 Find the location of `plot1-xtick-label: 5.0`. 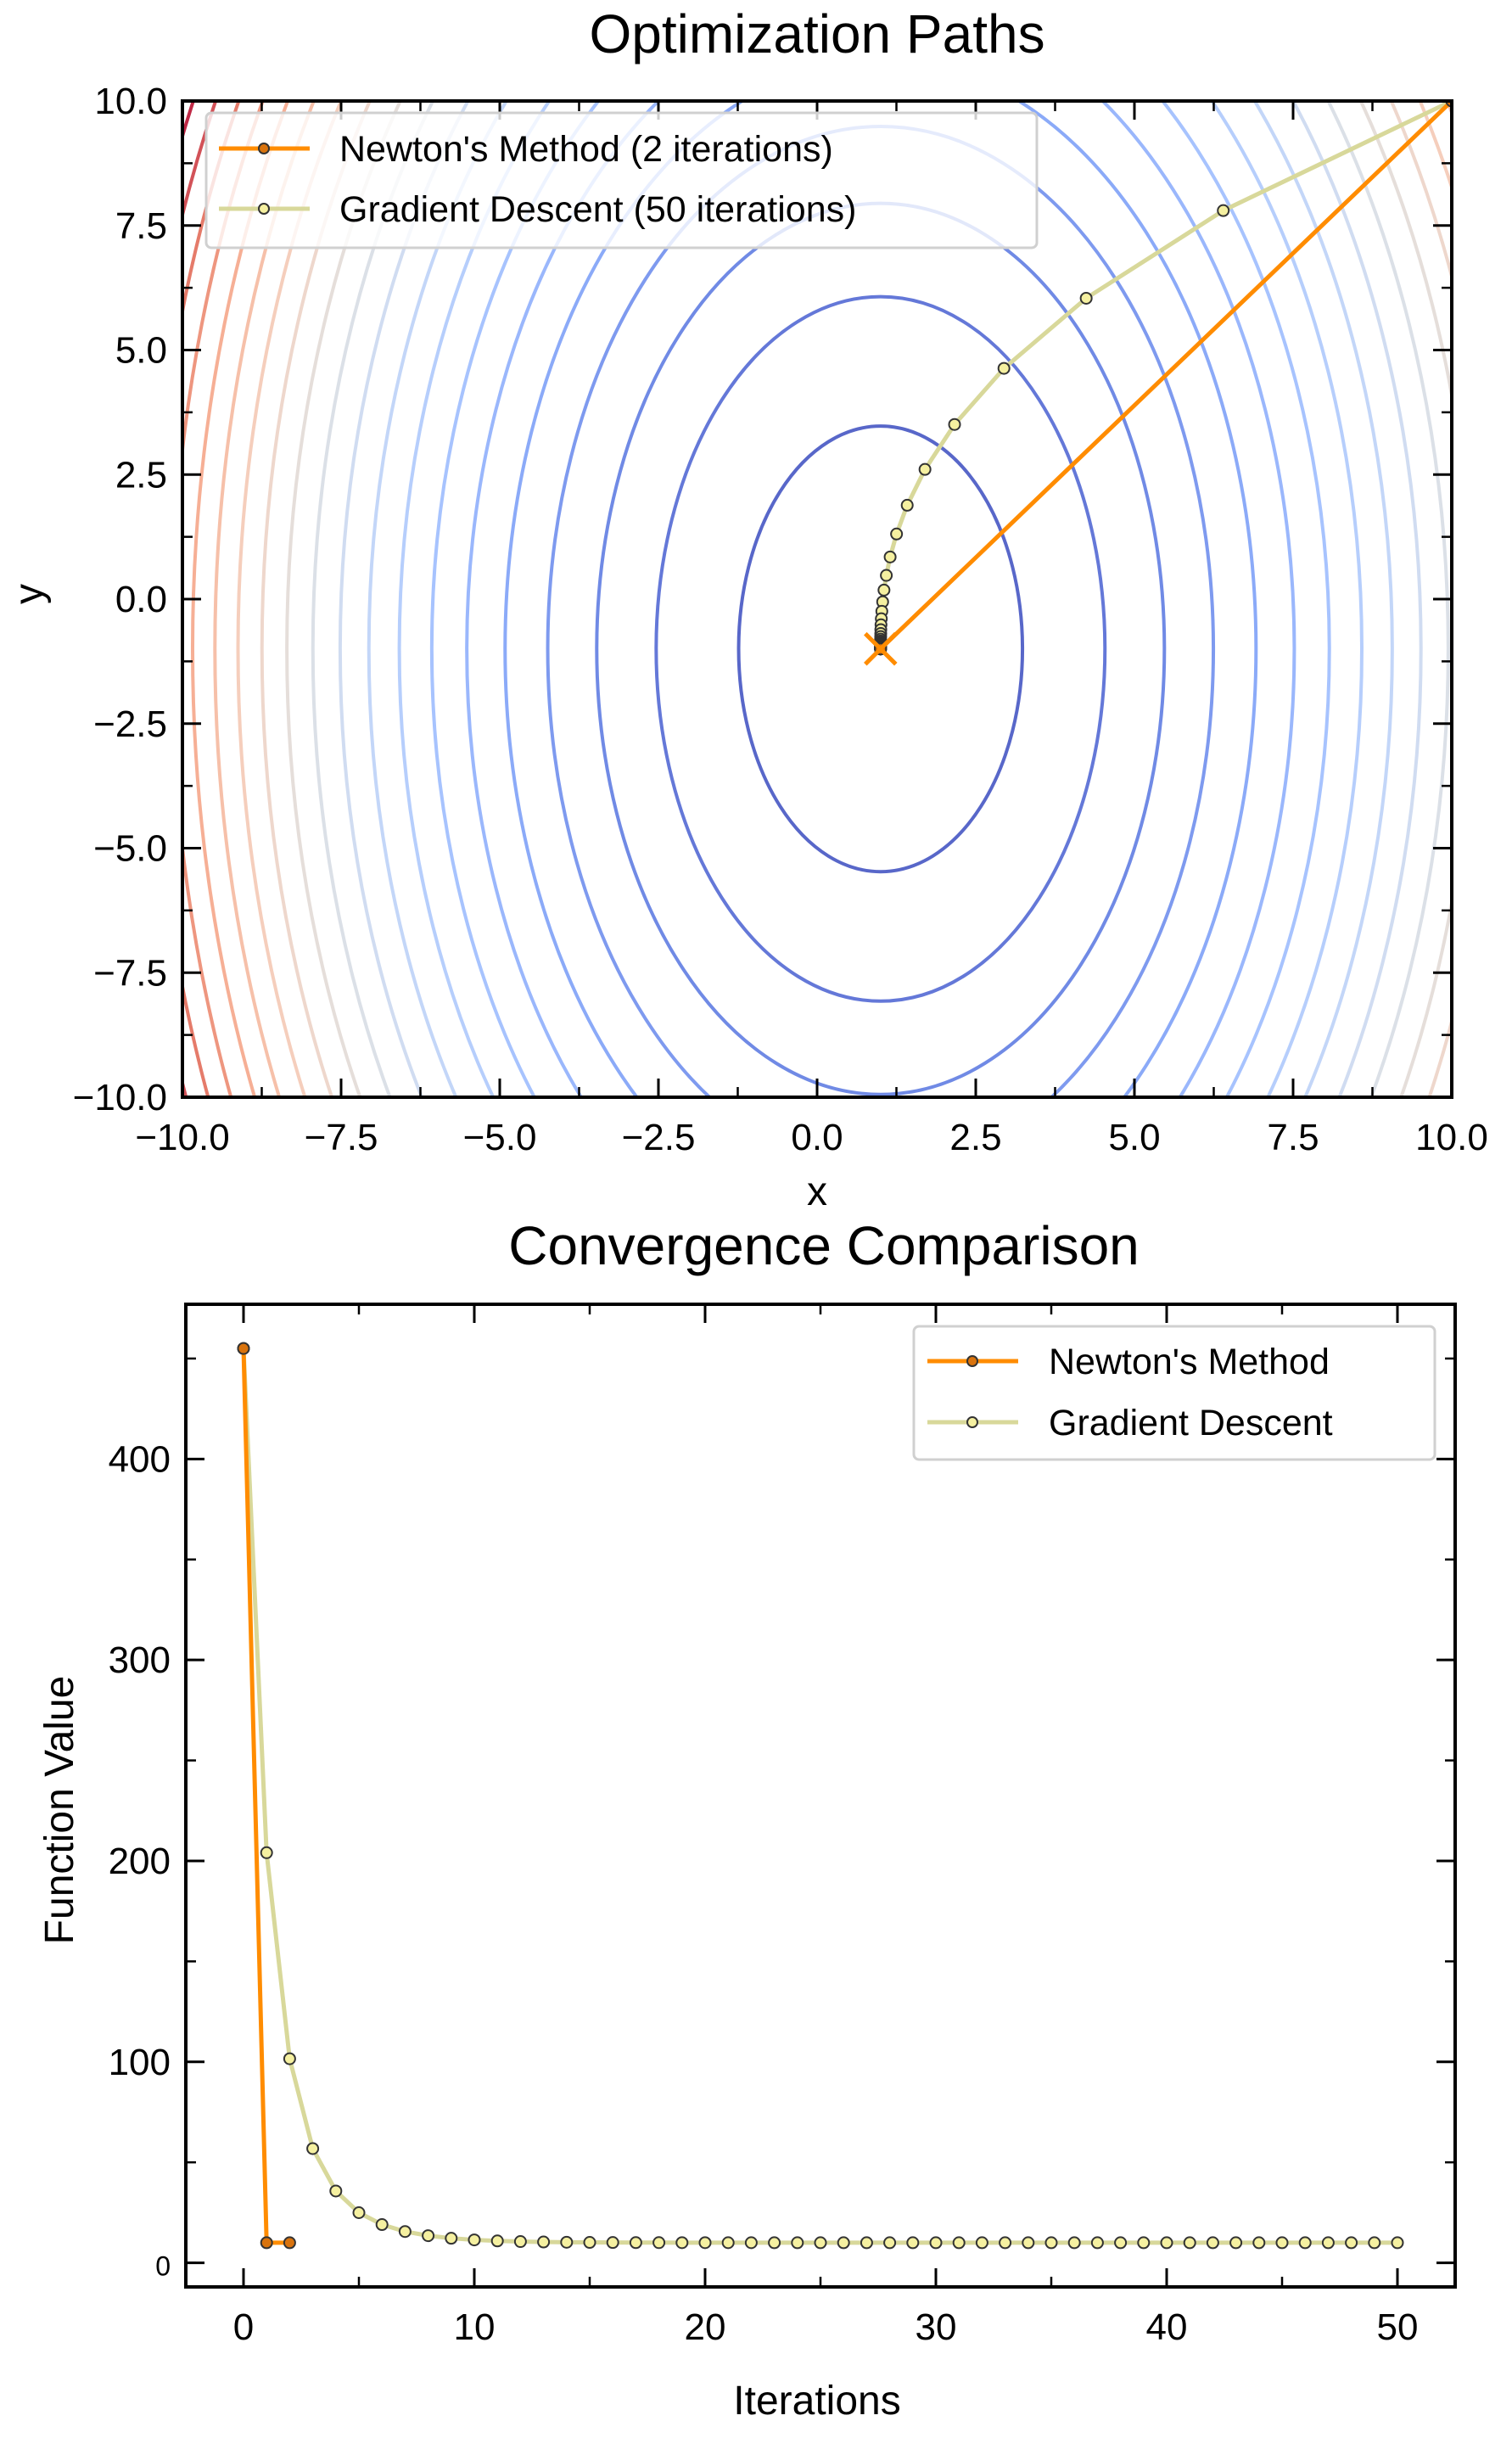

plot1-xtick-label: 5.0 is located at coordinates (1134, 1138).